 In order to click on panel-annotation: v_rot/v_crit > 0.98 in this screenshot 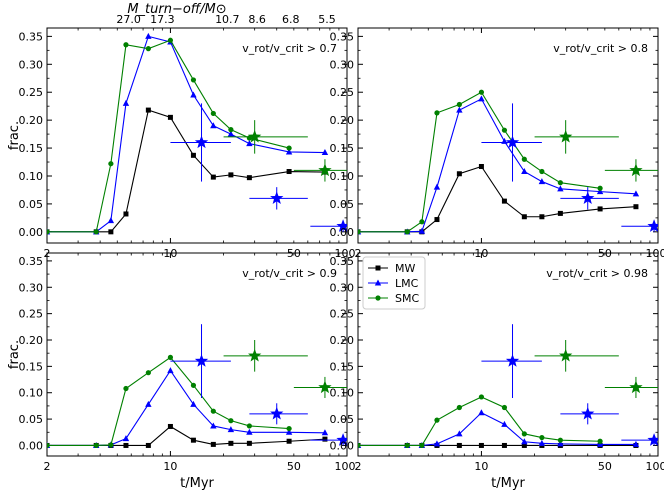, I will do `click(597, 273)`.